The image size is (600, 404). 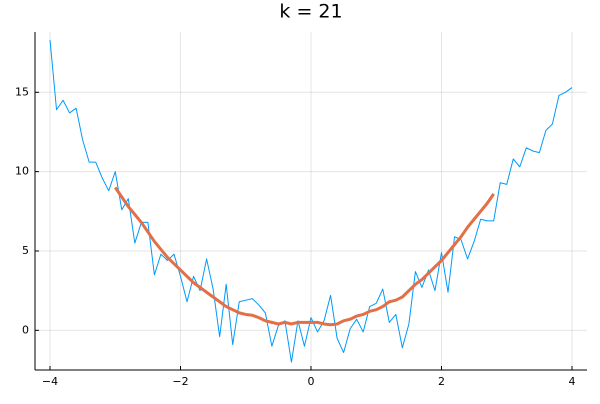 What do you see at coordinates (50, 381) in the screenshot?
I see `x-tick-label: −4` at bounding box center [50, 381].